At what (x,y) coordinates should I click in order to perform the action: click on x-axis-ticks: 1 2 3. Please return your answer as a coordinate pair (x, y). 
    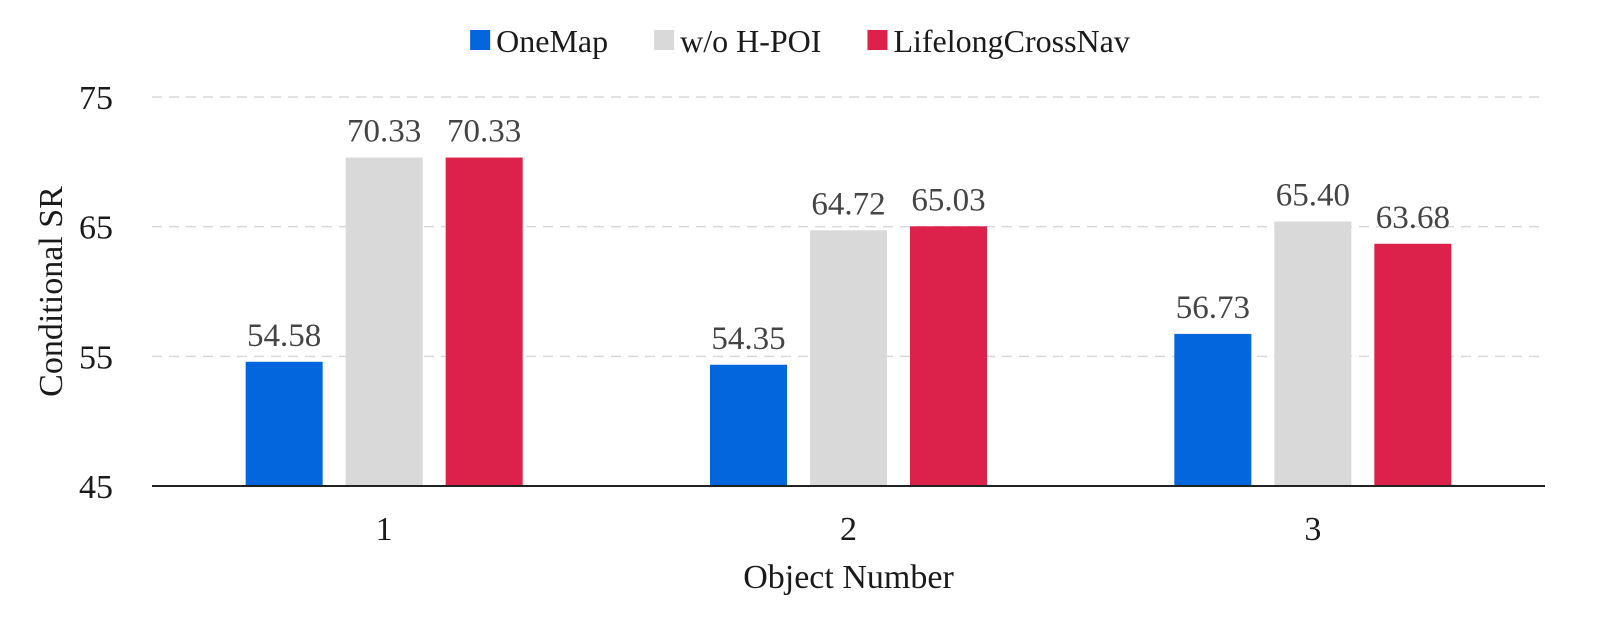
    Looking at the image, I should click on (849, 529).